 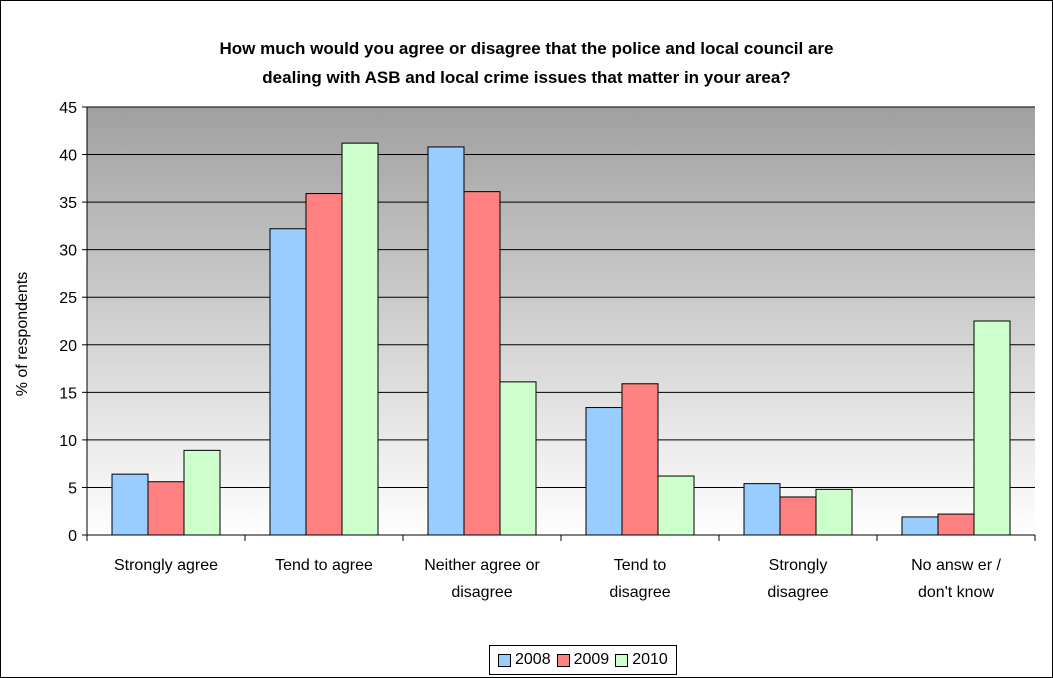 What do you see at coordinates (72, 536) in the screenshot?
I see `y-tick-label: 0` at bounding box center [72, 536].